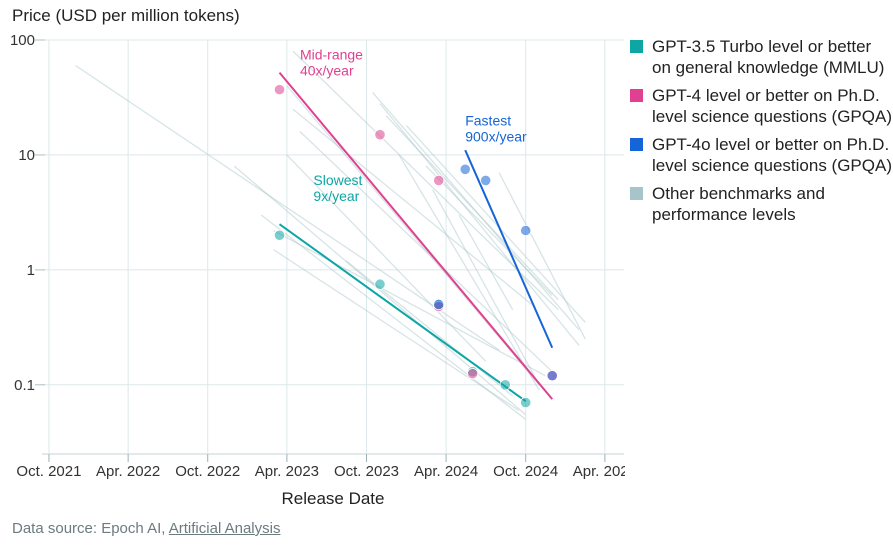 The image size is (893, 550). Describe the element at coordinates (525, 471) in the screenshot. I see `x-tick-label: Oct. 2024` at that location.